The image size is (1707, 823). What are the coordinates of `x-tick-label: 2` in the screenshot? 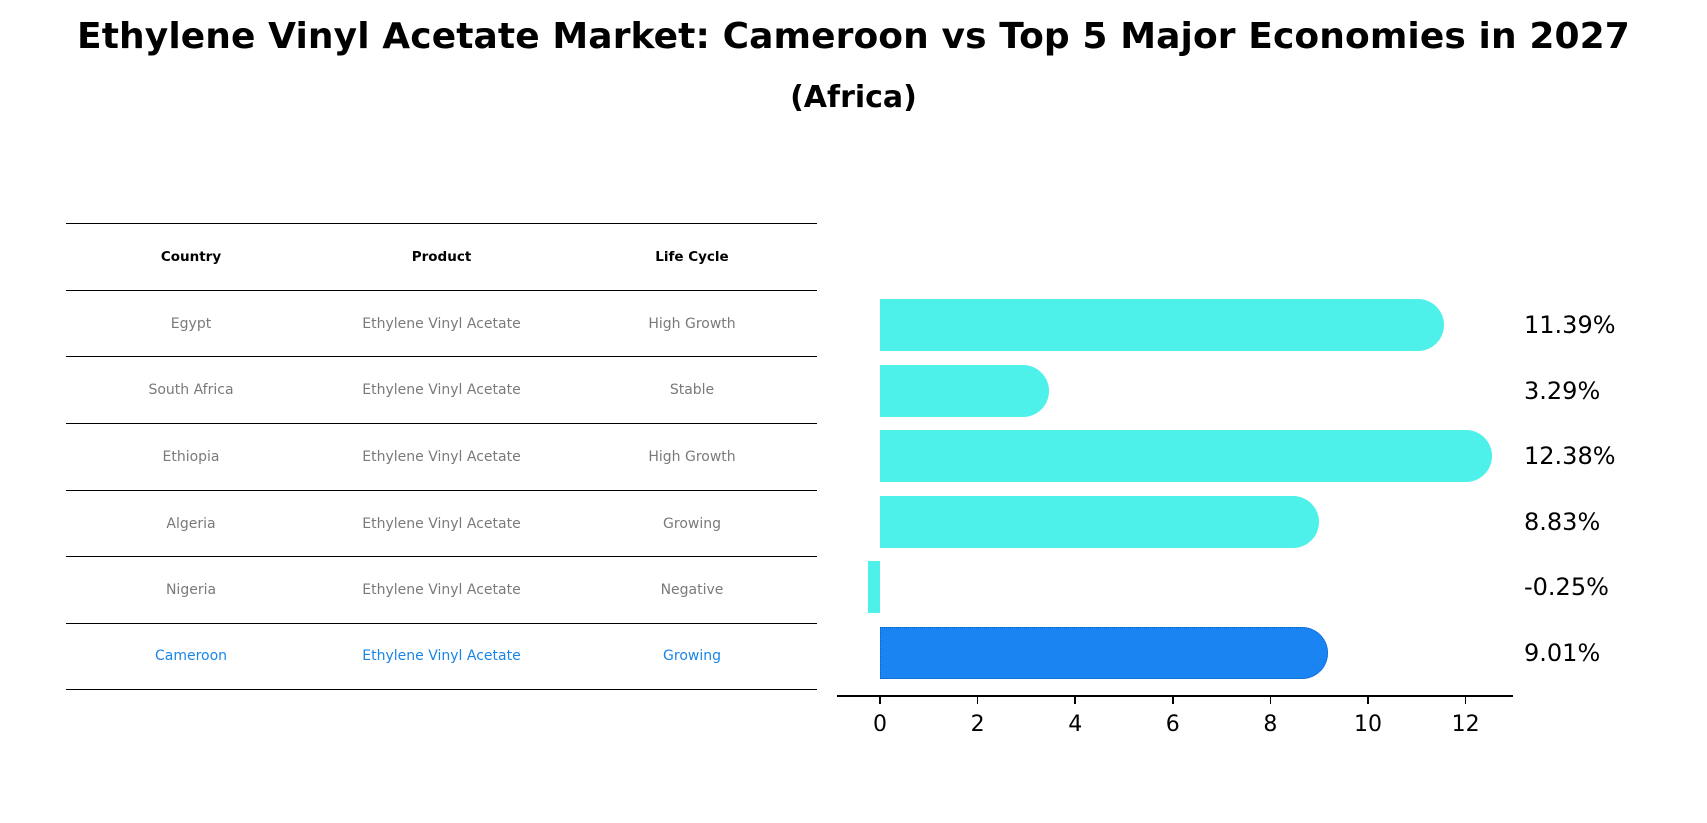 It's located at (977, 724).